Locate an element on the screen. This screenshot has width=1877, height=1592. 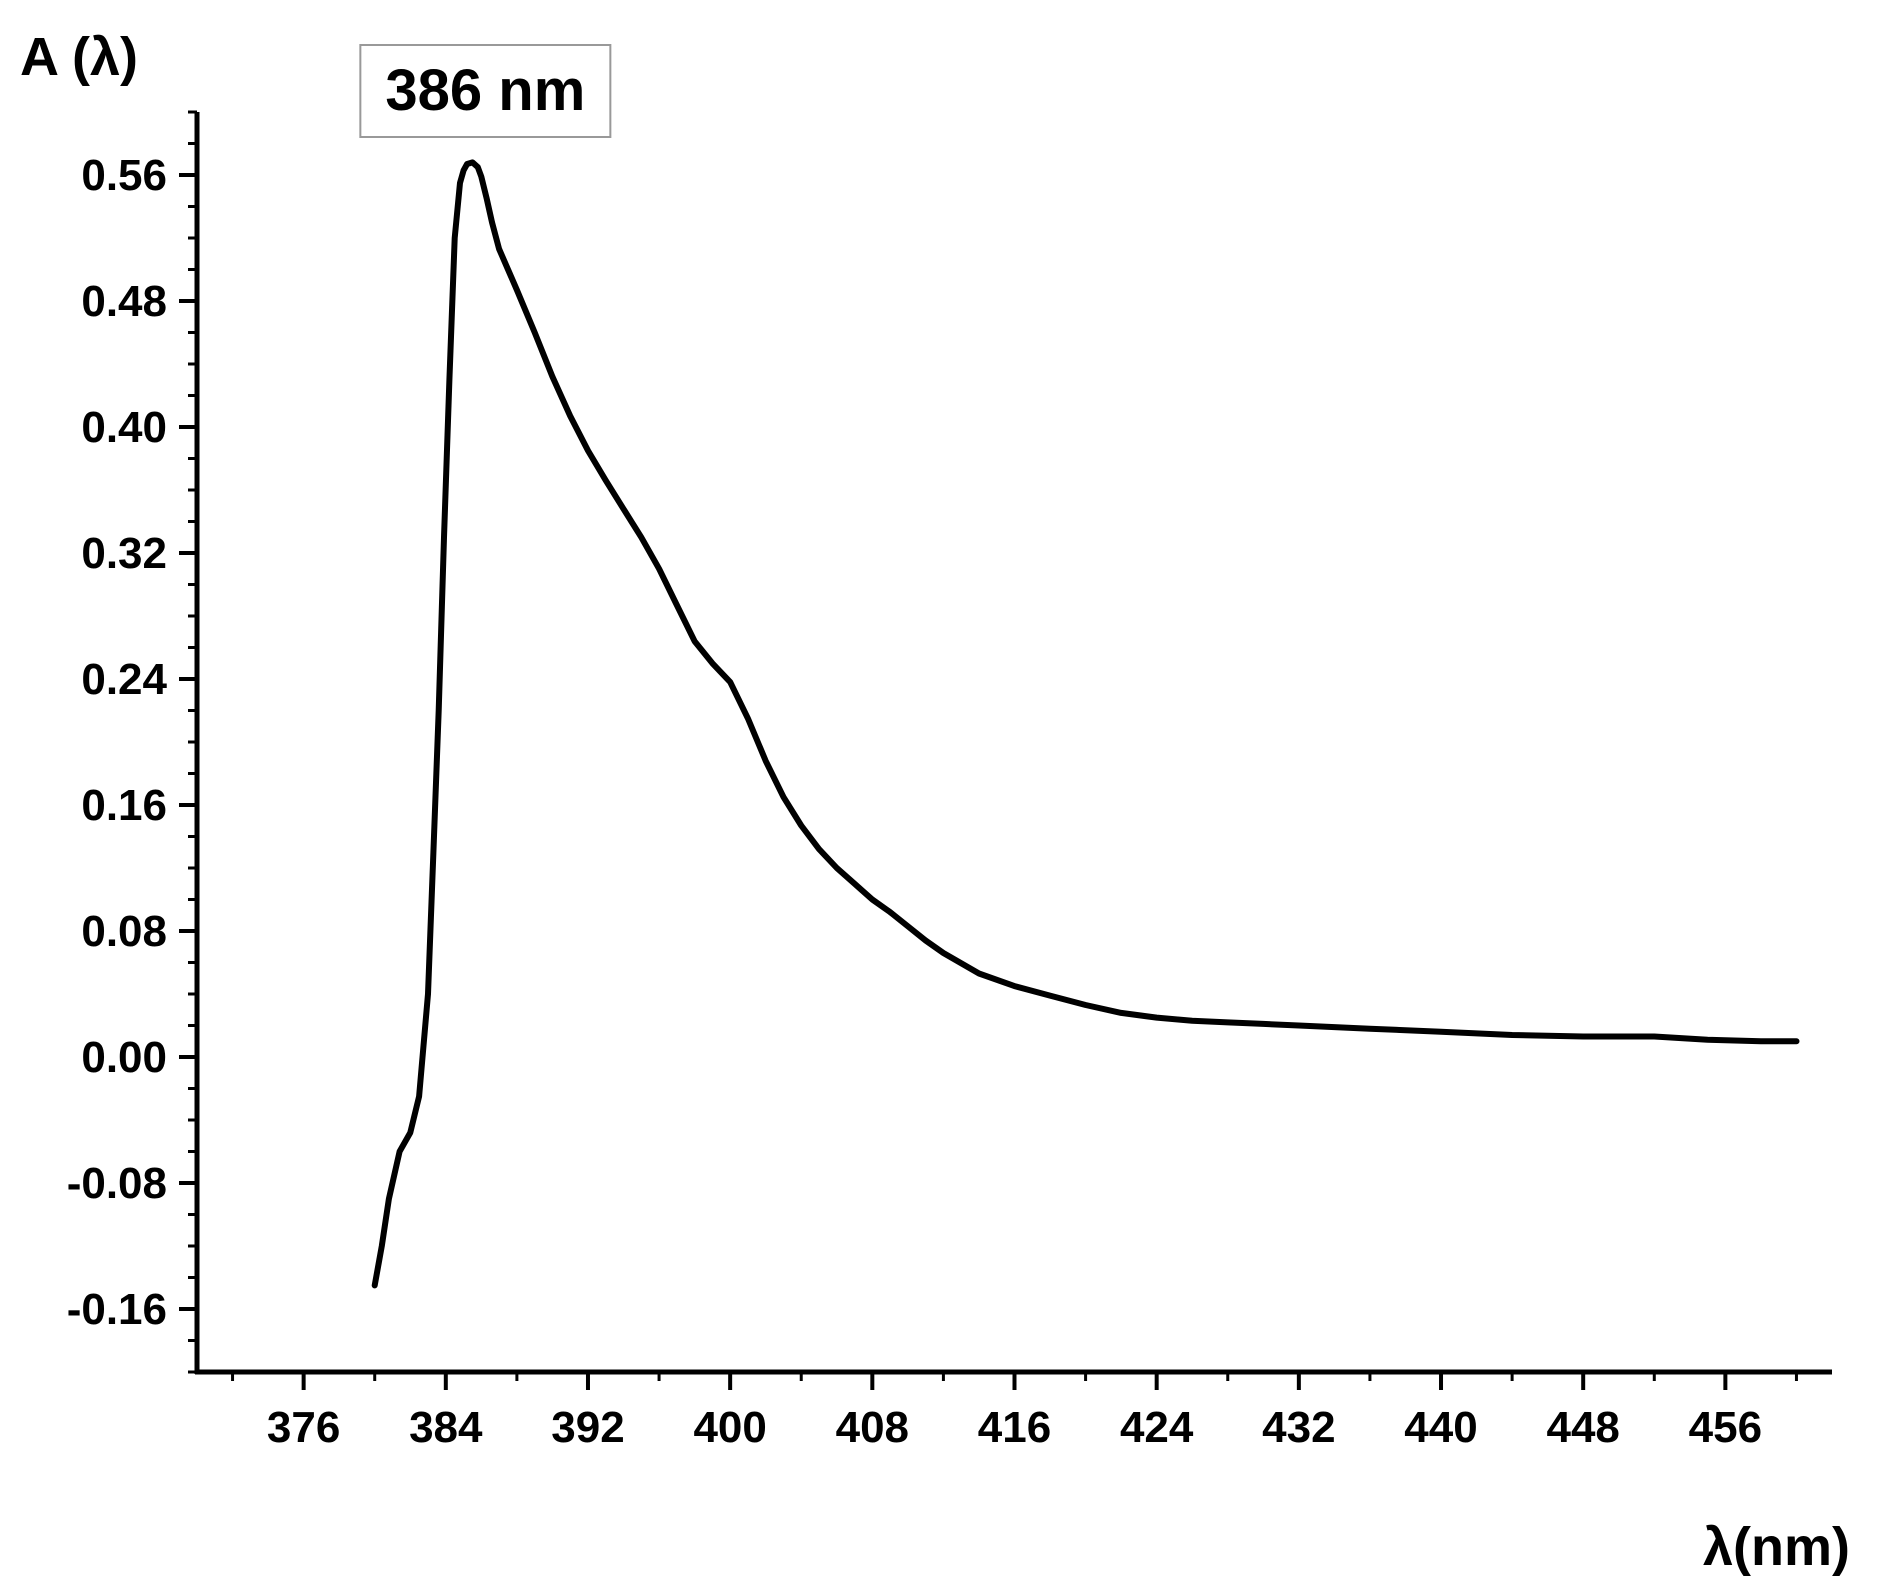
x-tick-label: 456 is located at coordinates (1725, 1427).